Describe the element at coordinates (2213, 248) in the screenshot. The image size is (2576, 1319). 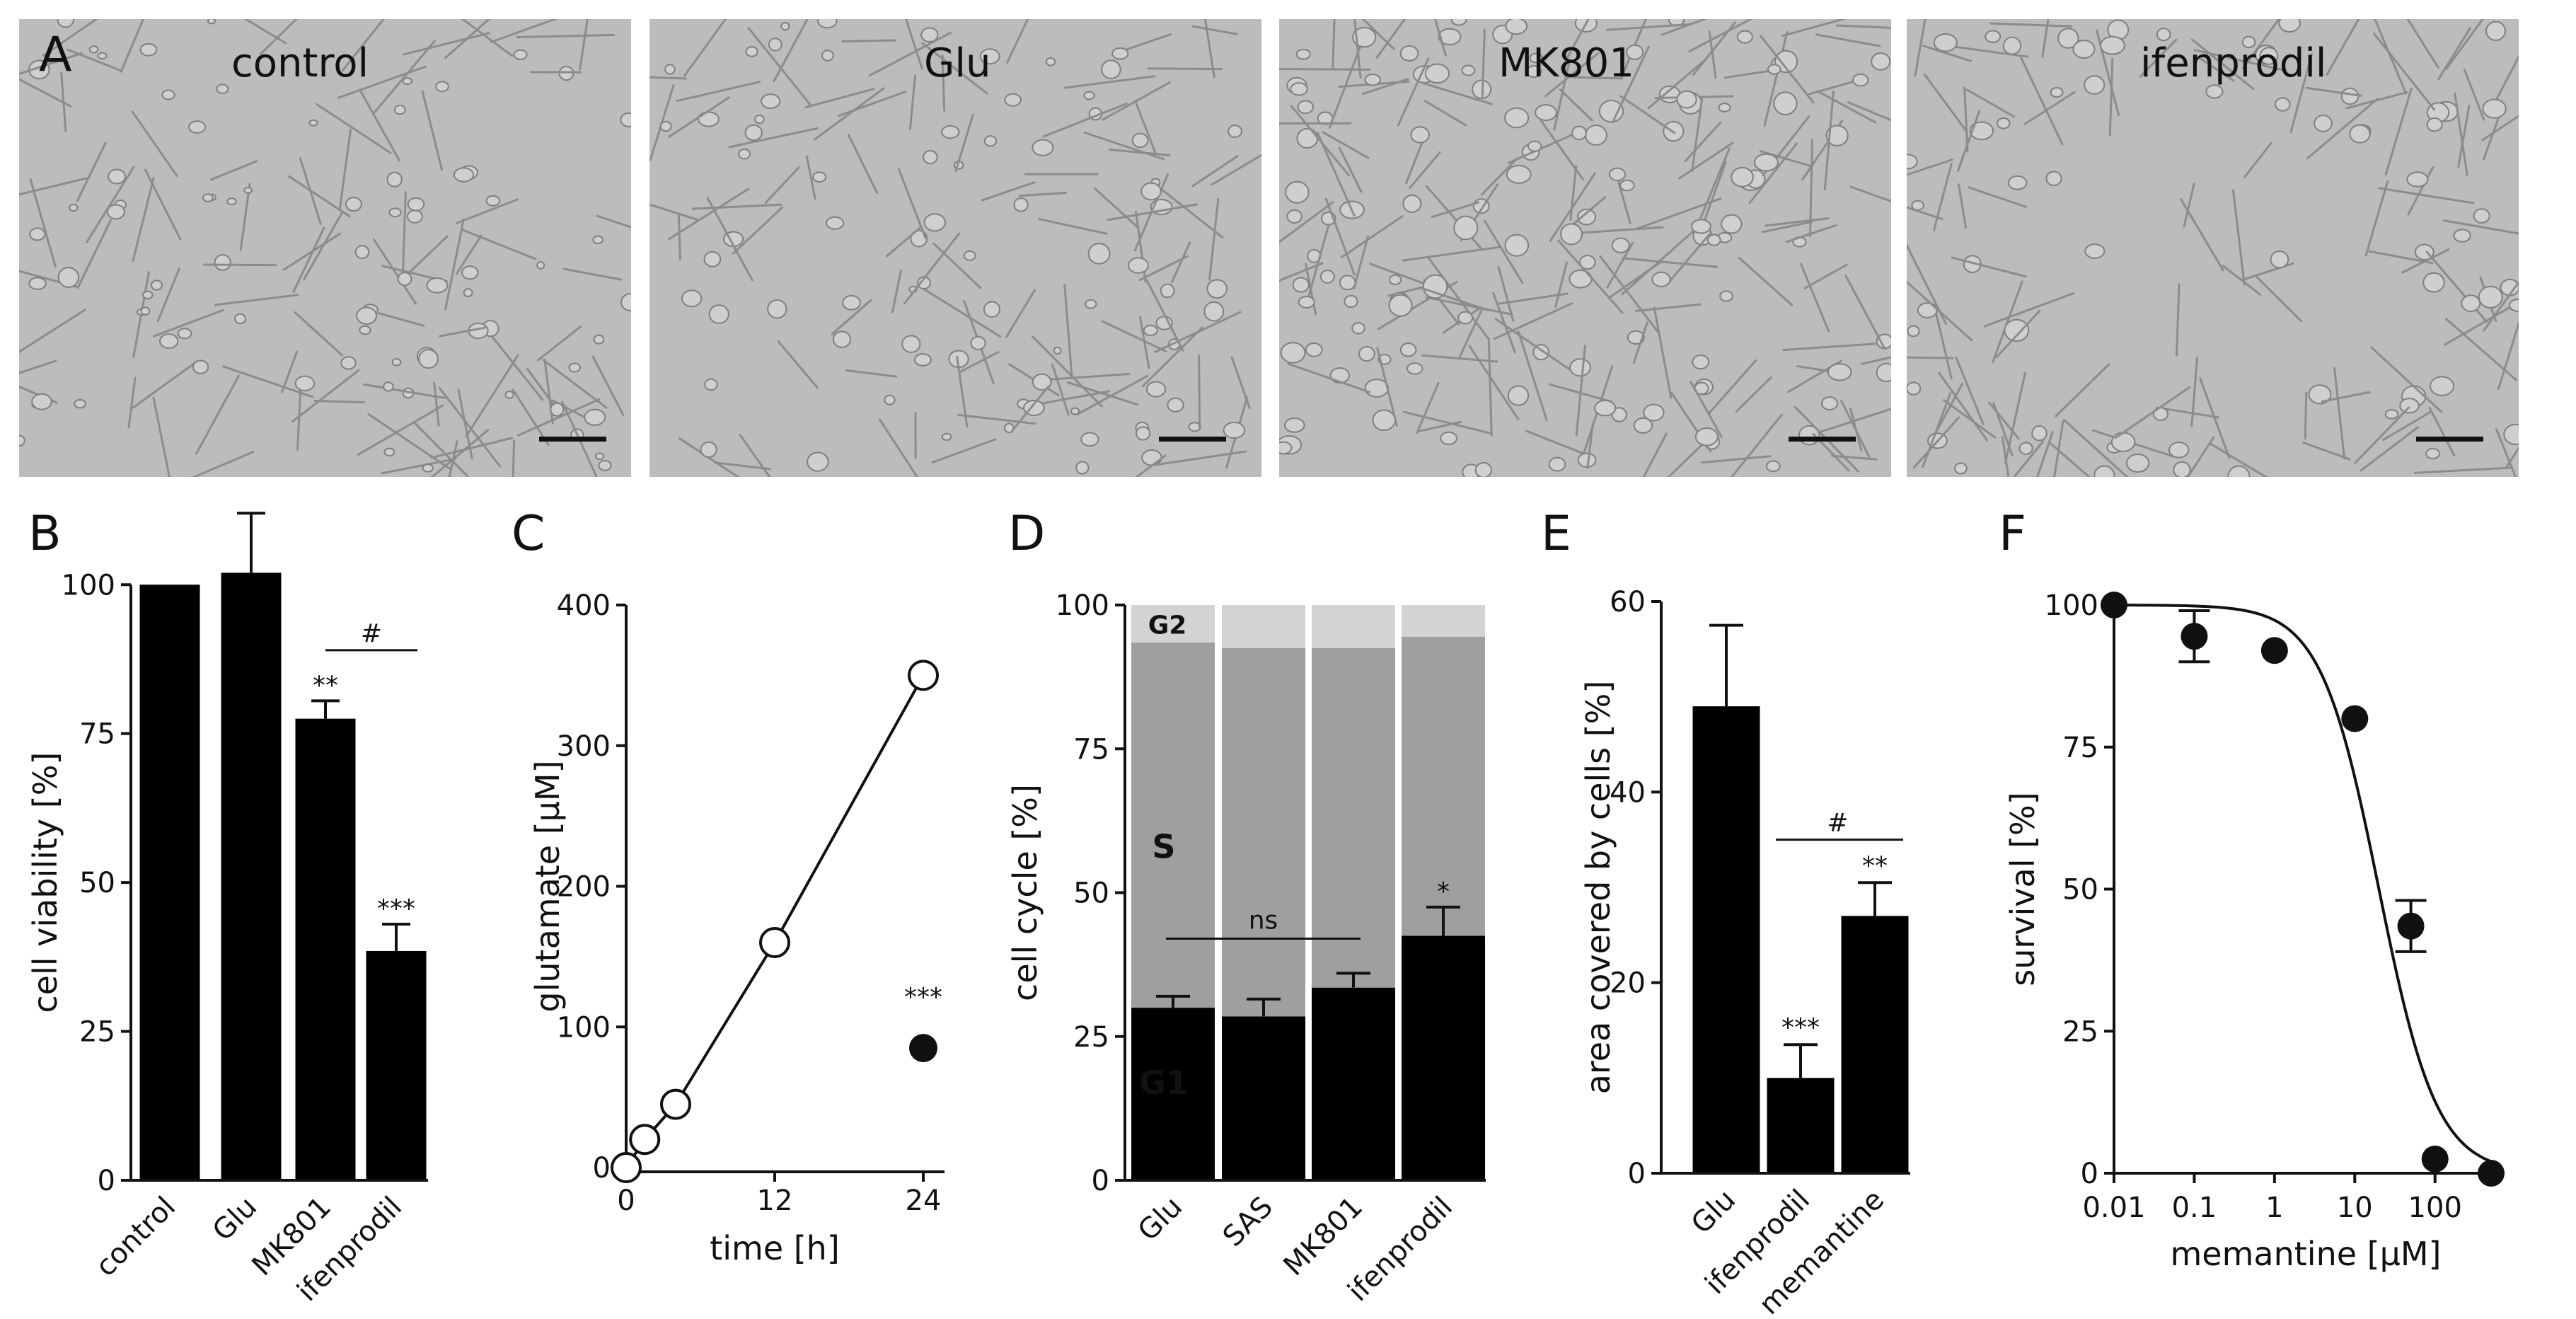
I see `micrograph-ifenprodil: ifenprodil` at that location.